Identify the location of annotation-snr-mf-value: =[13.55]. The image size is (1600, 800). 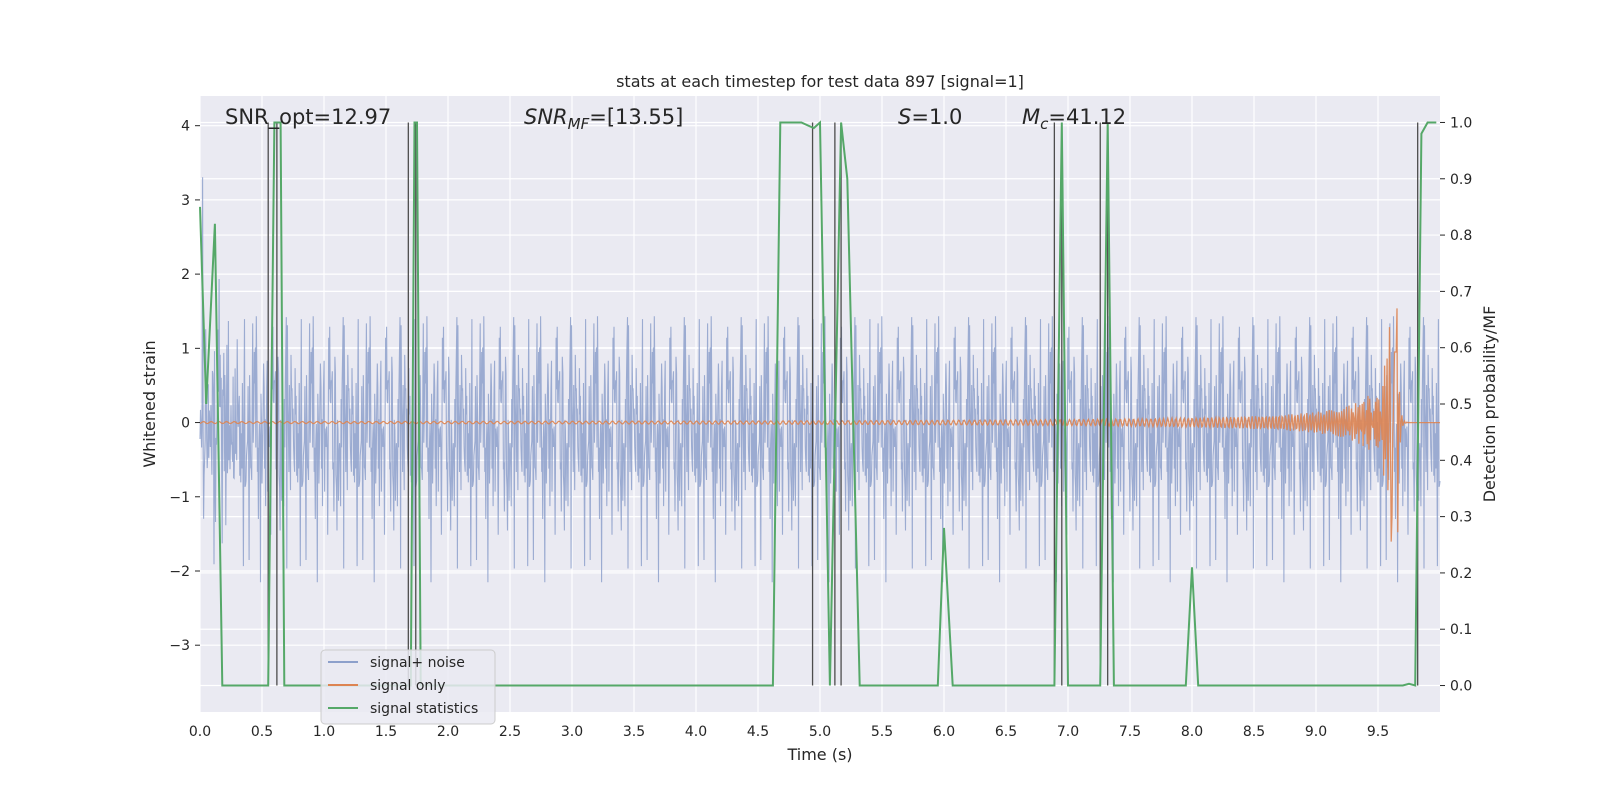
(636, 117).